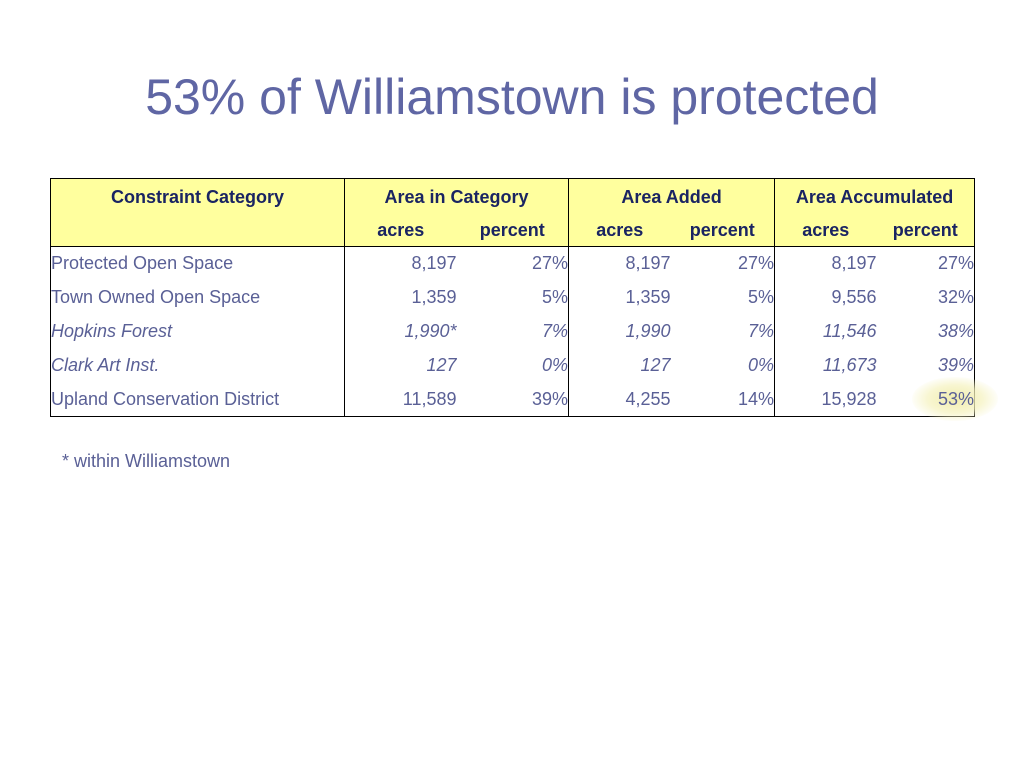  What do you see at coordinates (723, 399) in the screenshot?
I see `percent-cell: 14%` at bounding box center [723, 399].